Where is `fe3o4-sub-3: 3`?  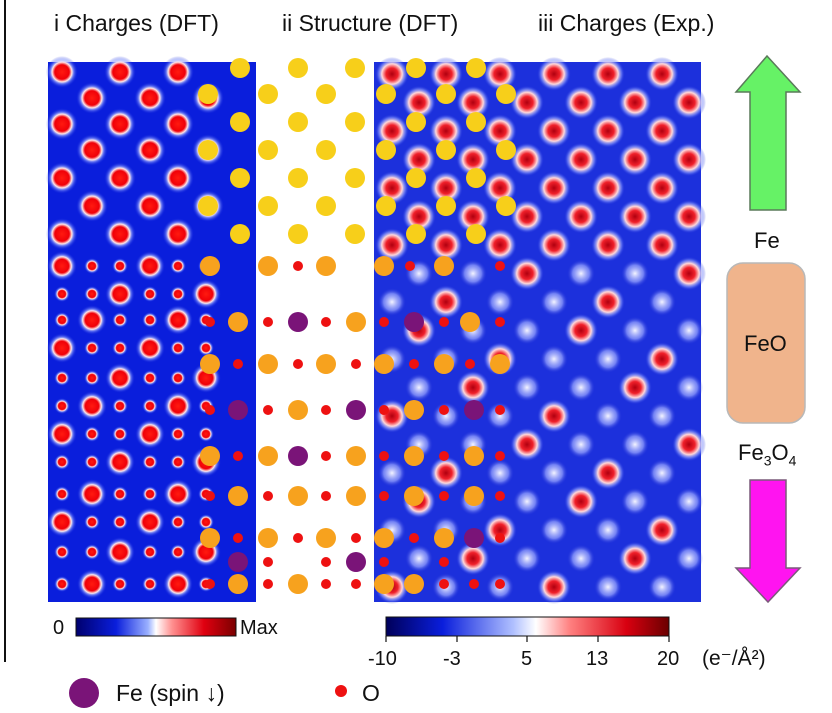
fe3o4-sub-3: 3 is located at coordinates (767, 460).